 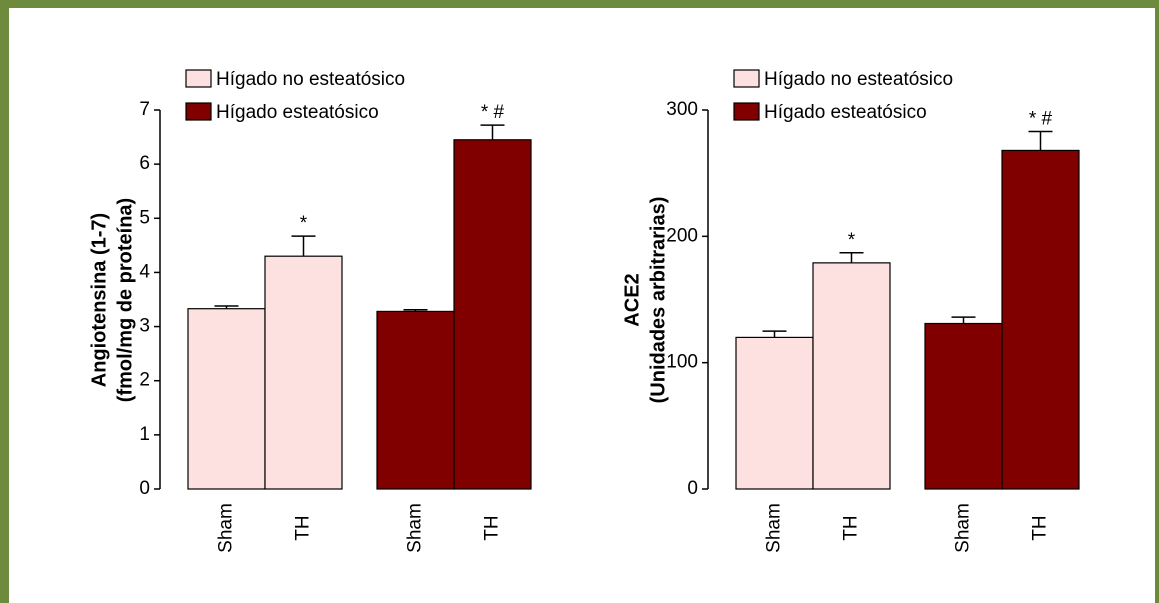 What do you see at coordinates (144, 109) in the screenshot?
I see `y-tick-label: 7` at bounding box center [144, 109].